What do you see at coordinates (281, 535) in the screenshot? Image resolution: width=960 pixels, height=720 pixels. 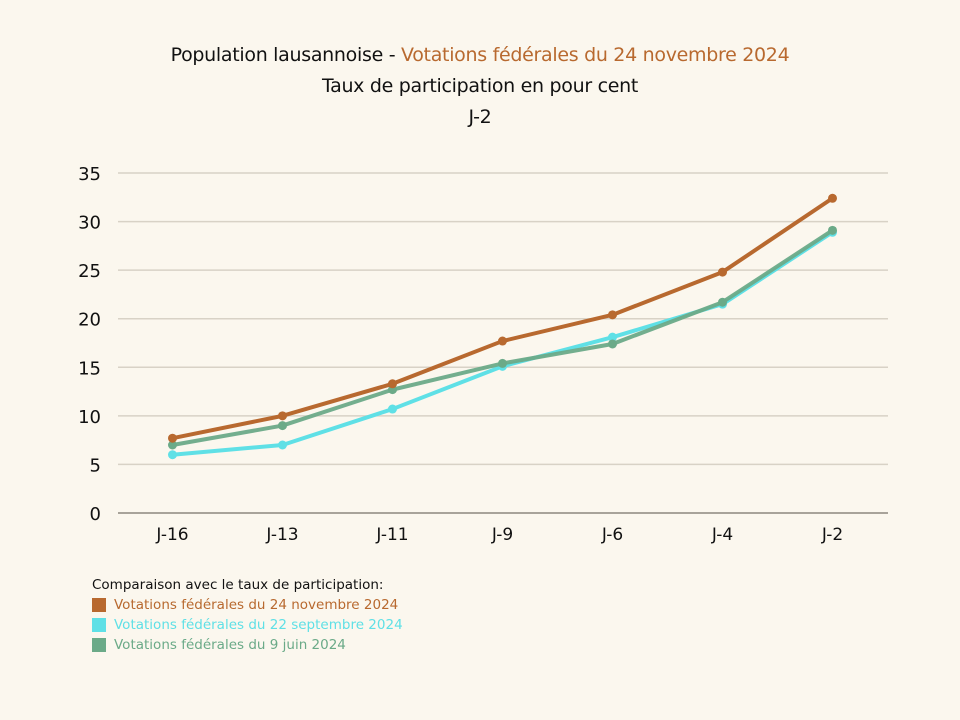 I see `x-tick-label: J-13` at bounding box center [281, 535].